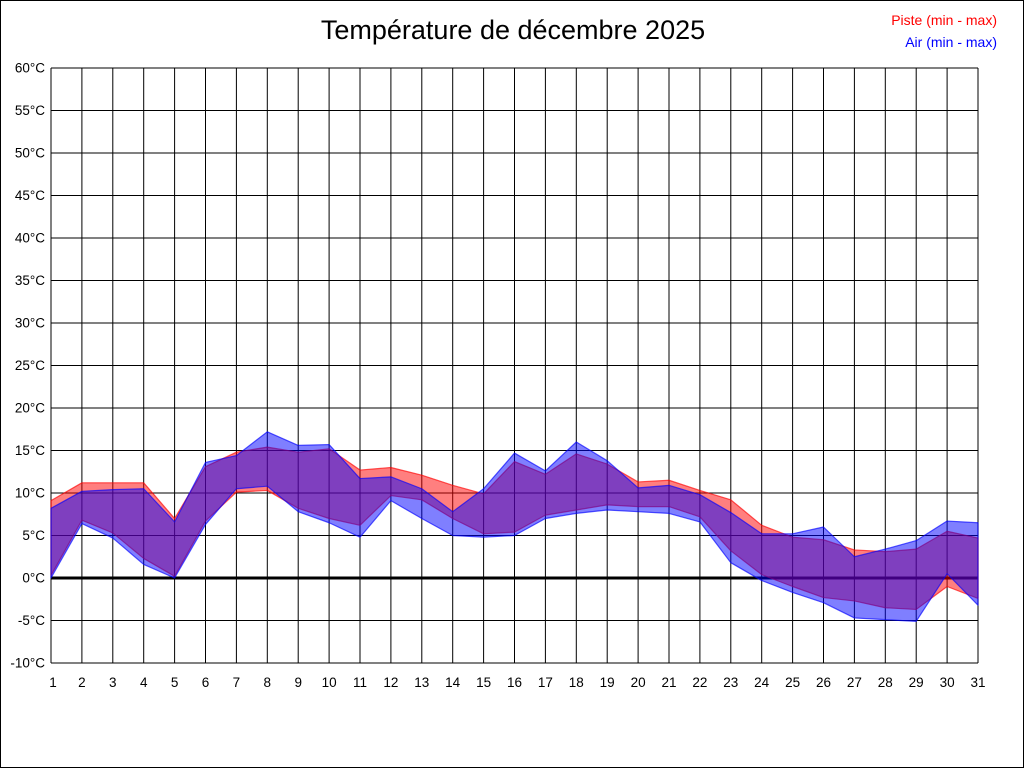 Image resolution: width=1024 pixels, height=768 pixels. Describe the element at coordinates (298, 682) in the screenshot. I see `svg-text: 9` at that location.